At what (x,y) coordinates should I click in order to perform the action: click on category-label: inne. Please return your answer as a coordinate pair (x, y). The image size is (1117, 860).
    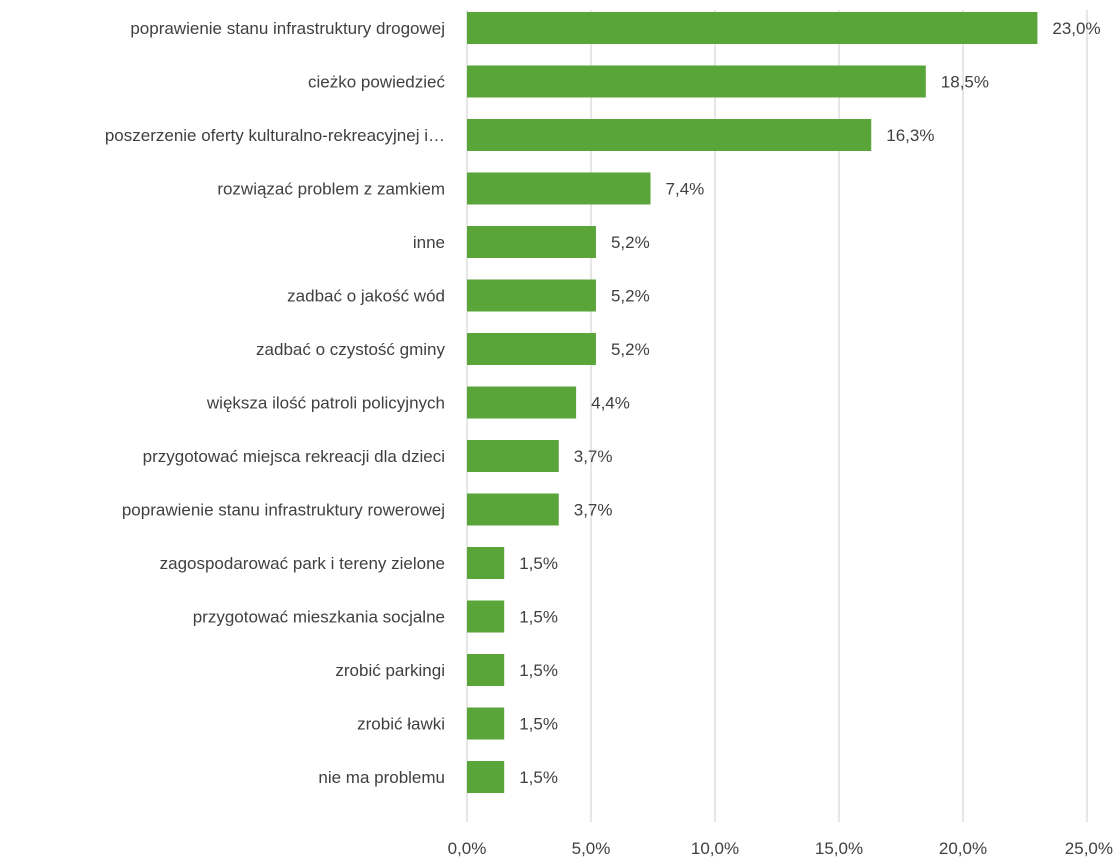
    Looking at the image, I should click on (429, 242).